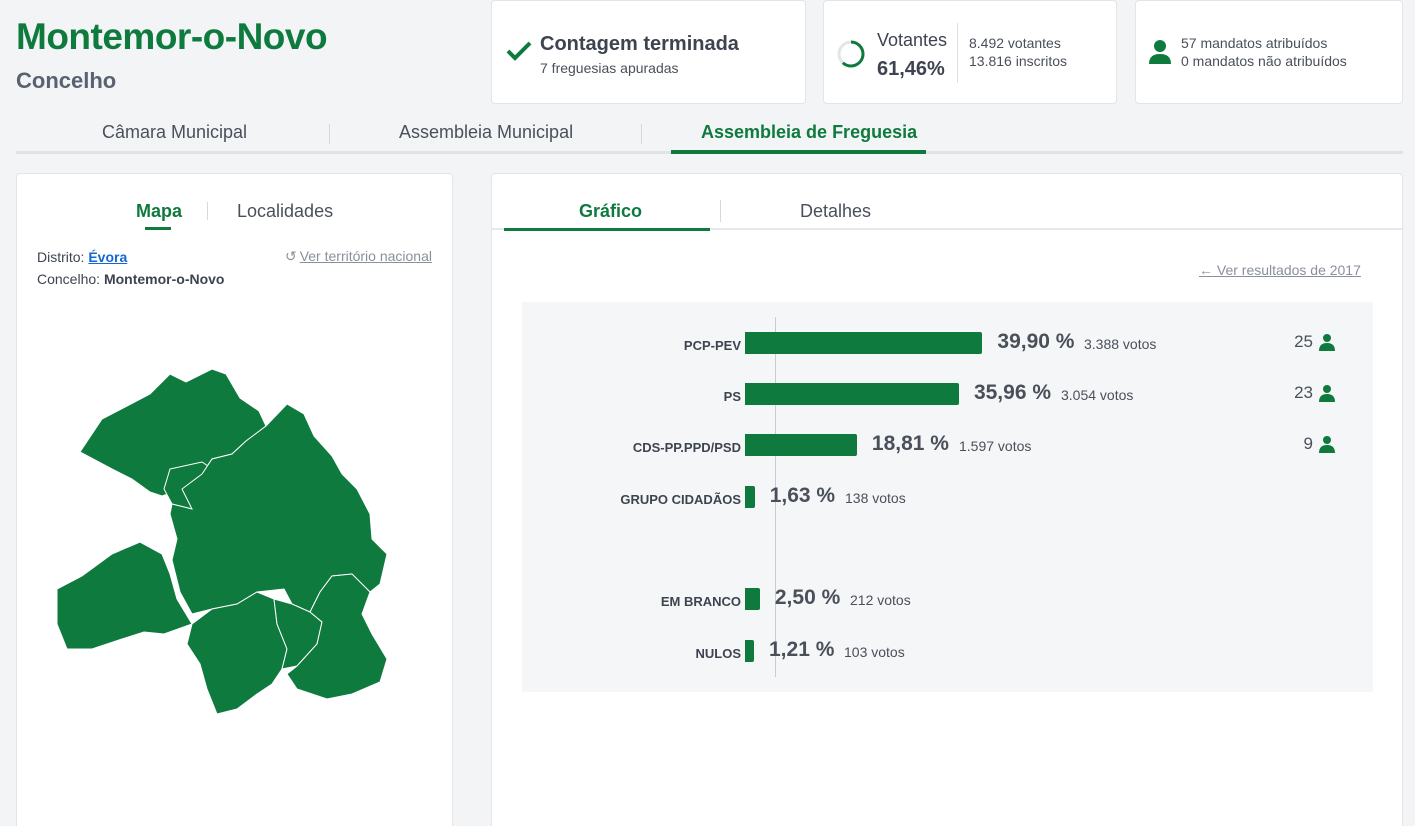 This screenshot has height=826, width=1415. What do you see at coordinates (337, 636) in the screenshot?
I see `map-parish-southeast` at bounding box center [337, 636].